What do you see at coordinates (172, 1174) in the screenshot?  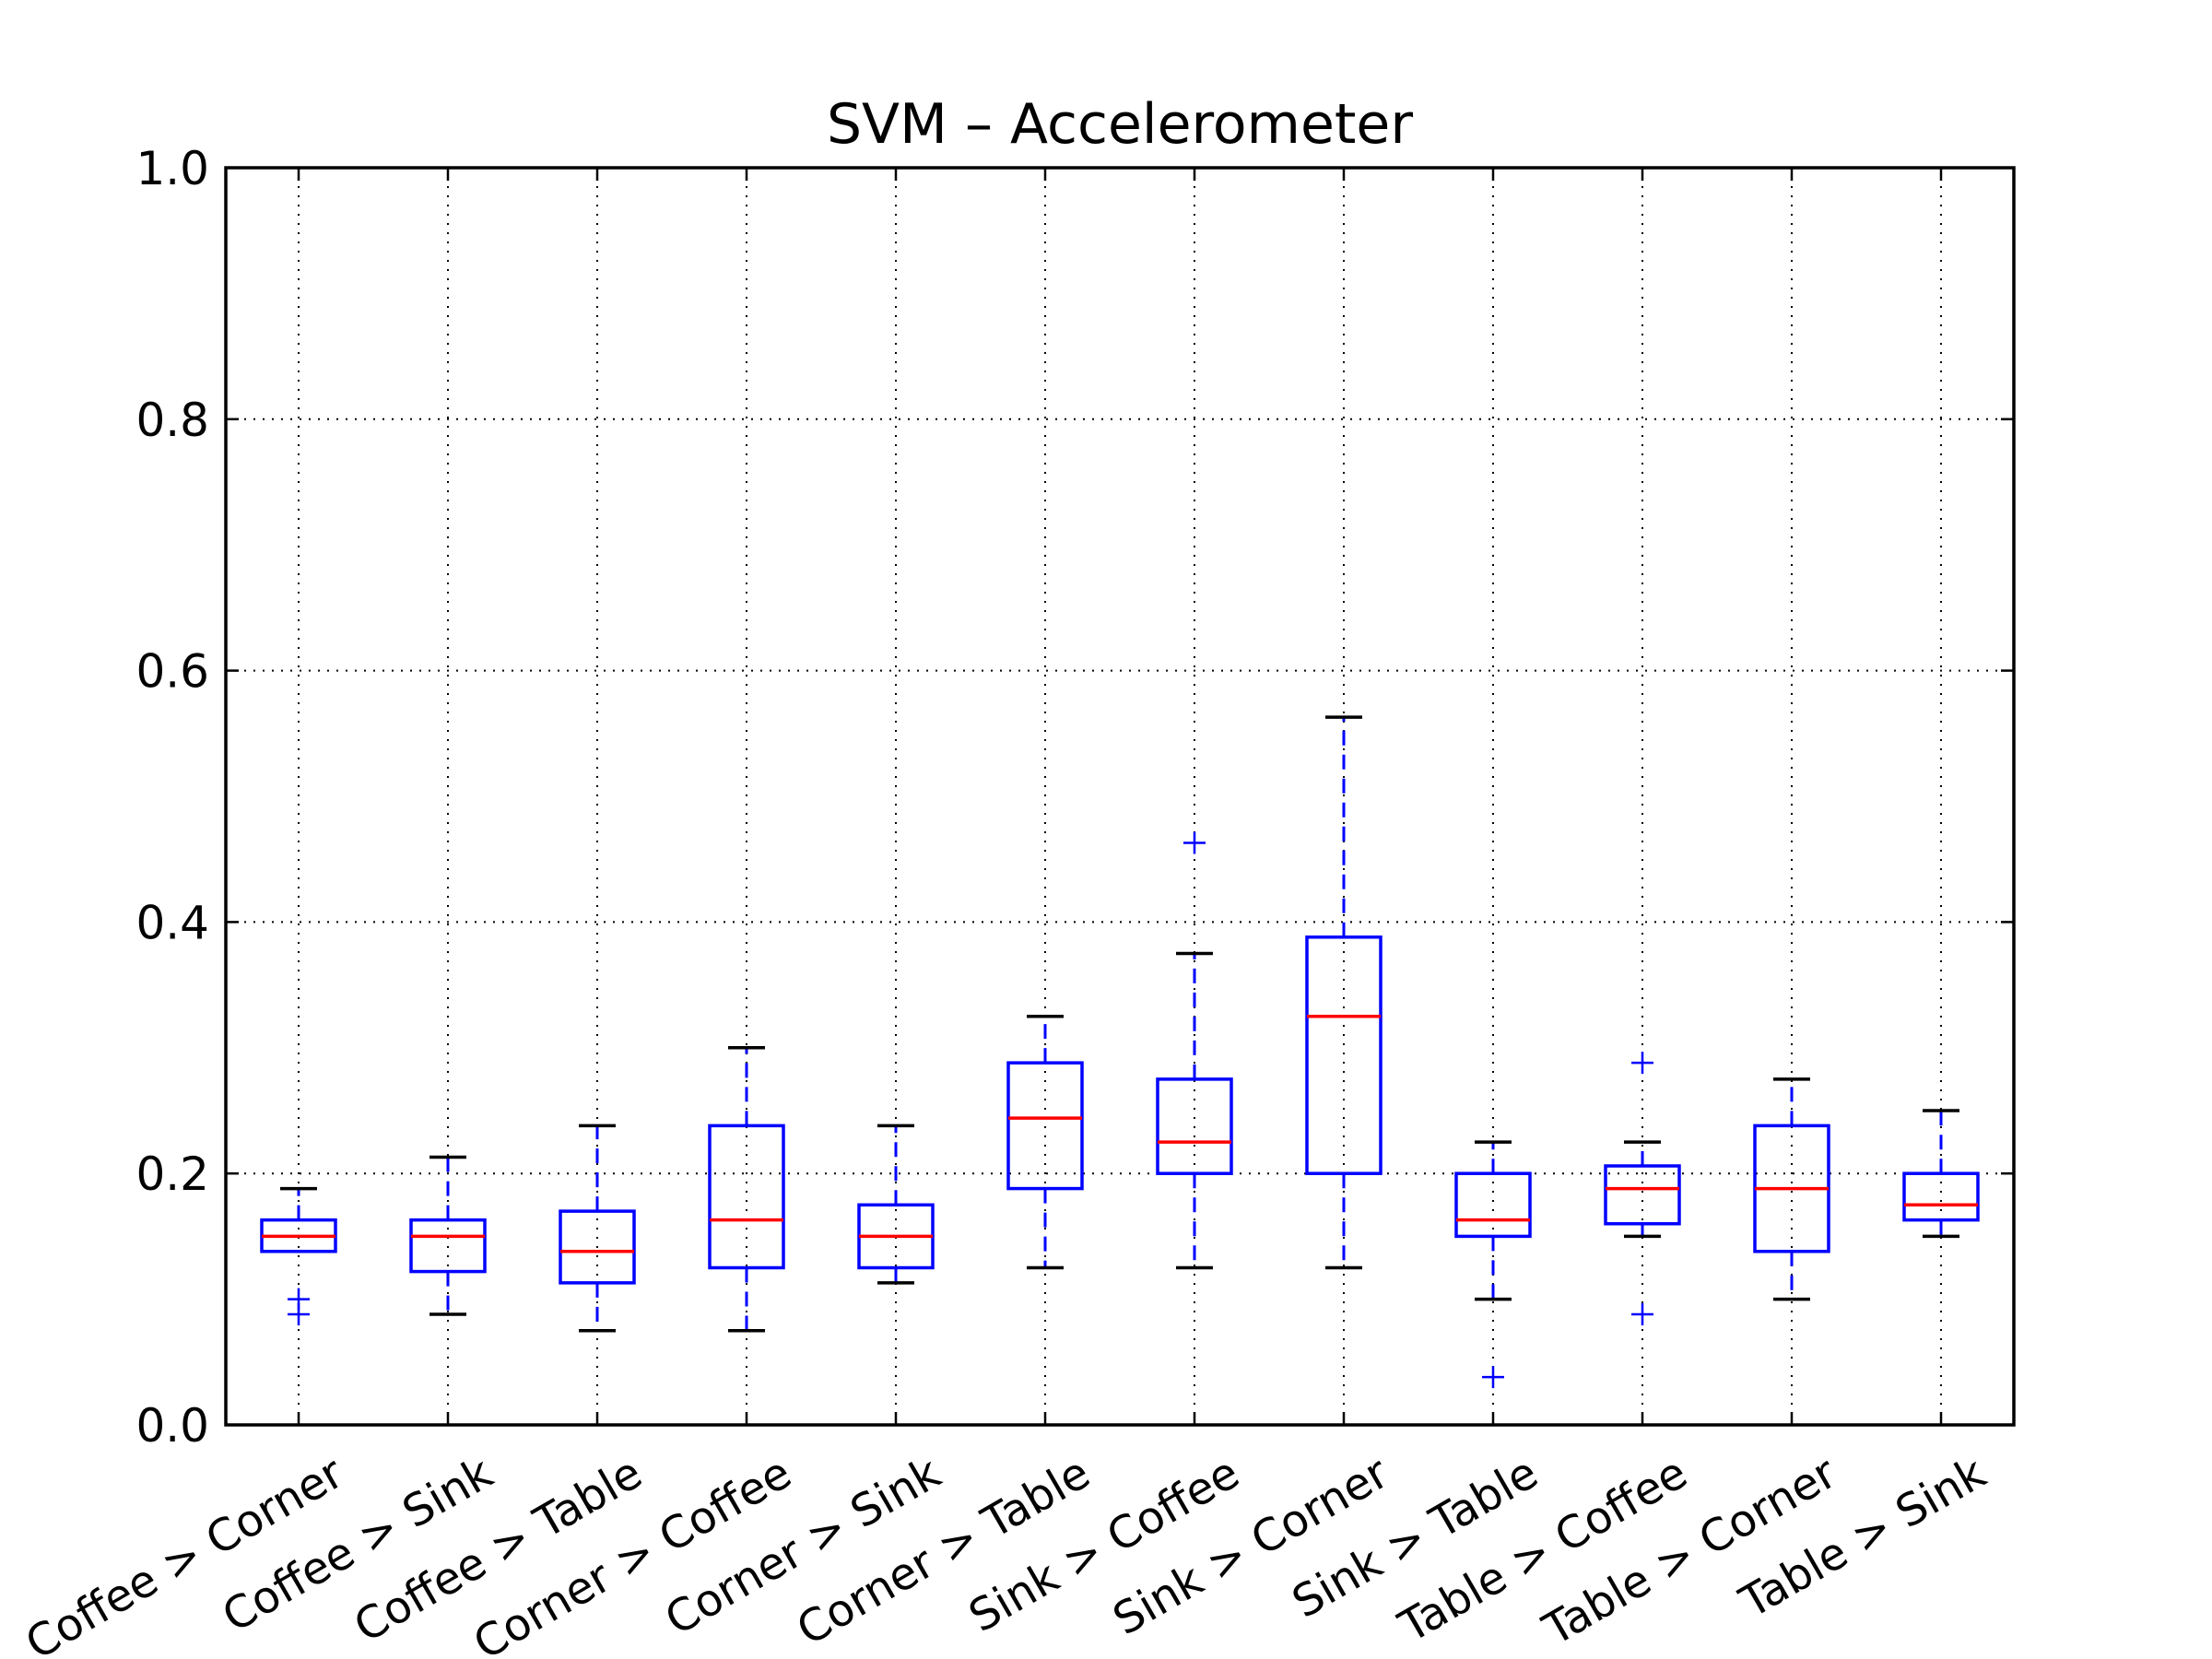 I see `y-tick-label: 0.2` at bounding box center [172, 1174].